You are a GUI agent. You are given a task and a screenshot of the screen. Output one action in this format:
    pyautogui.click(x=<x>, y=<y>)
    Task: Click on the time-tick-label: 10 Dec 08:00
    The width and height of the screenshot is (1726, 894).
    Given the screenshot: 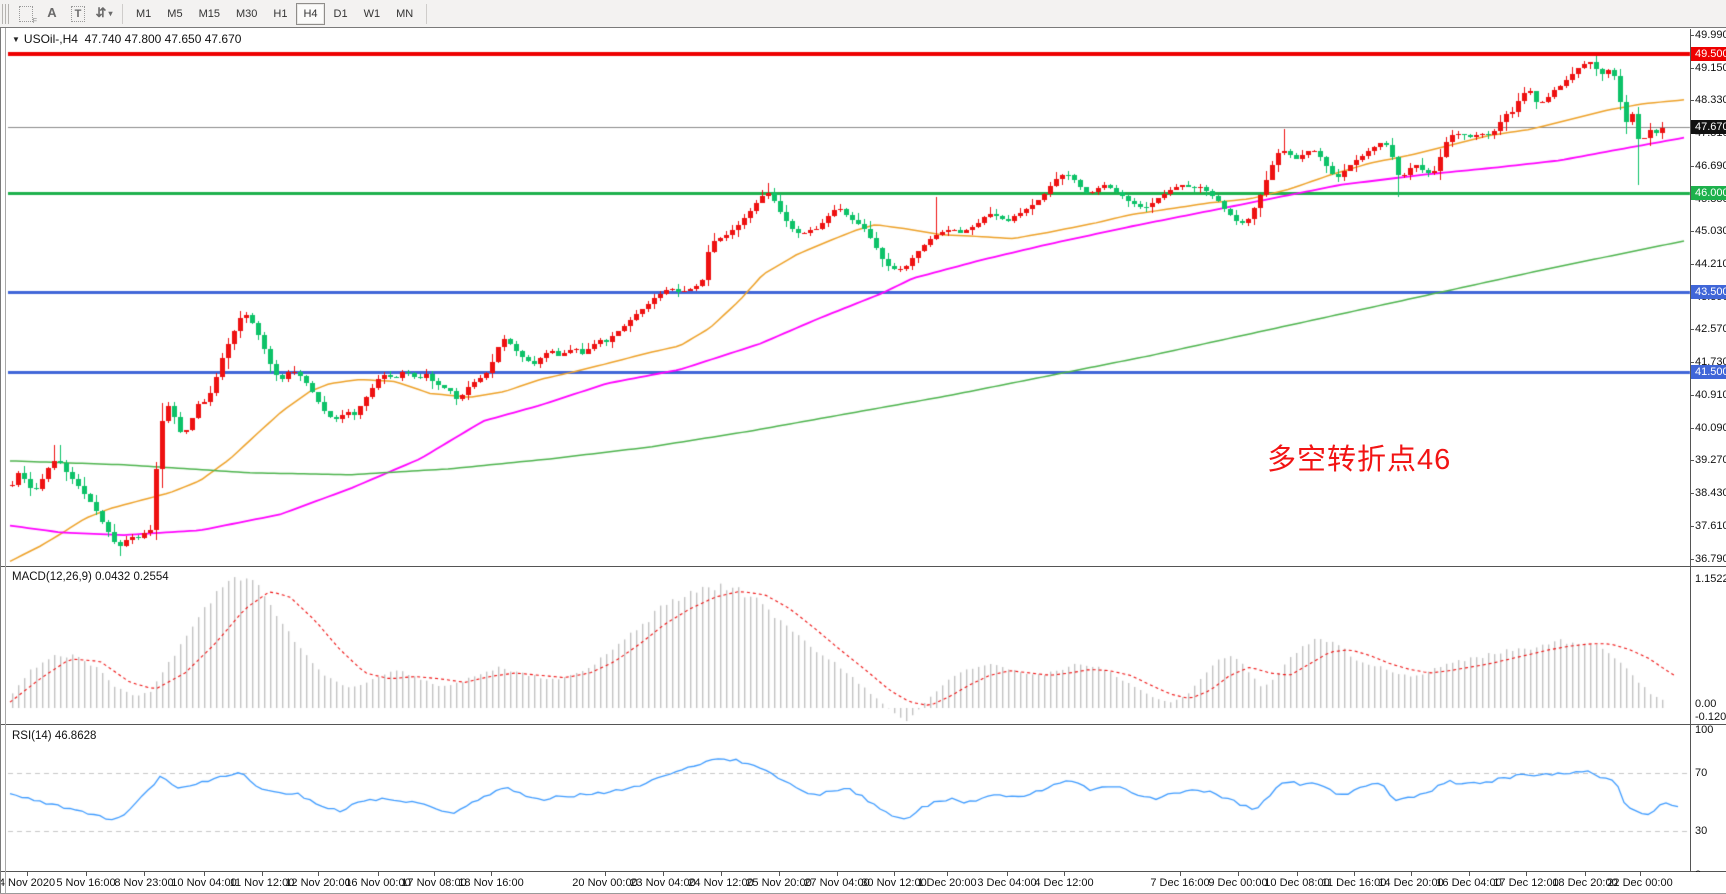 What is the action you would take?
    pyautogui.click(x=1297, y=883)
    